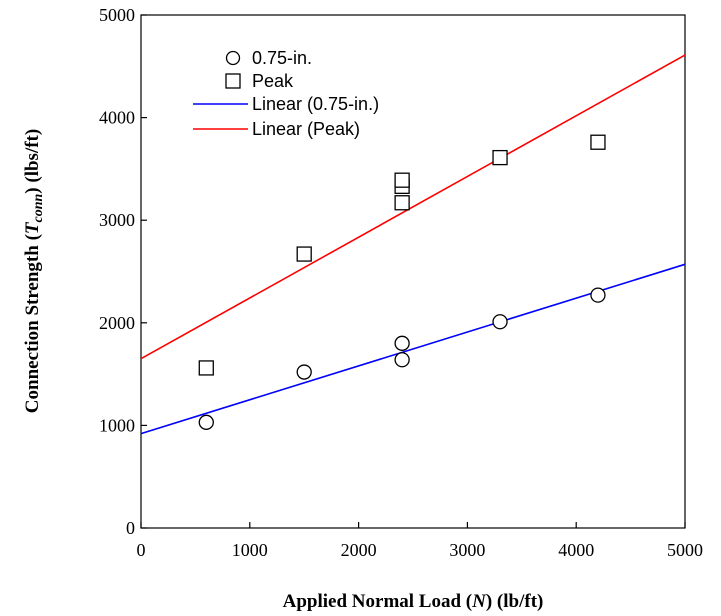 The width and height of the screenshot is (721, 616). Describe the element at coordinates (34, 271) in the screenshot. I see `y-axis-title: Connection Strength (Tconn) (lbs/ft)` at that location.